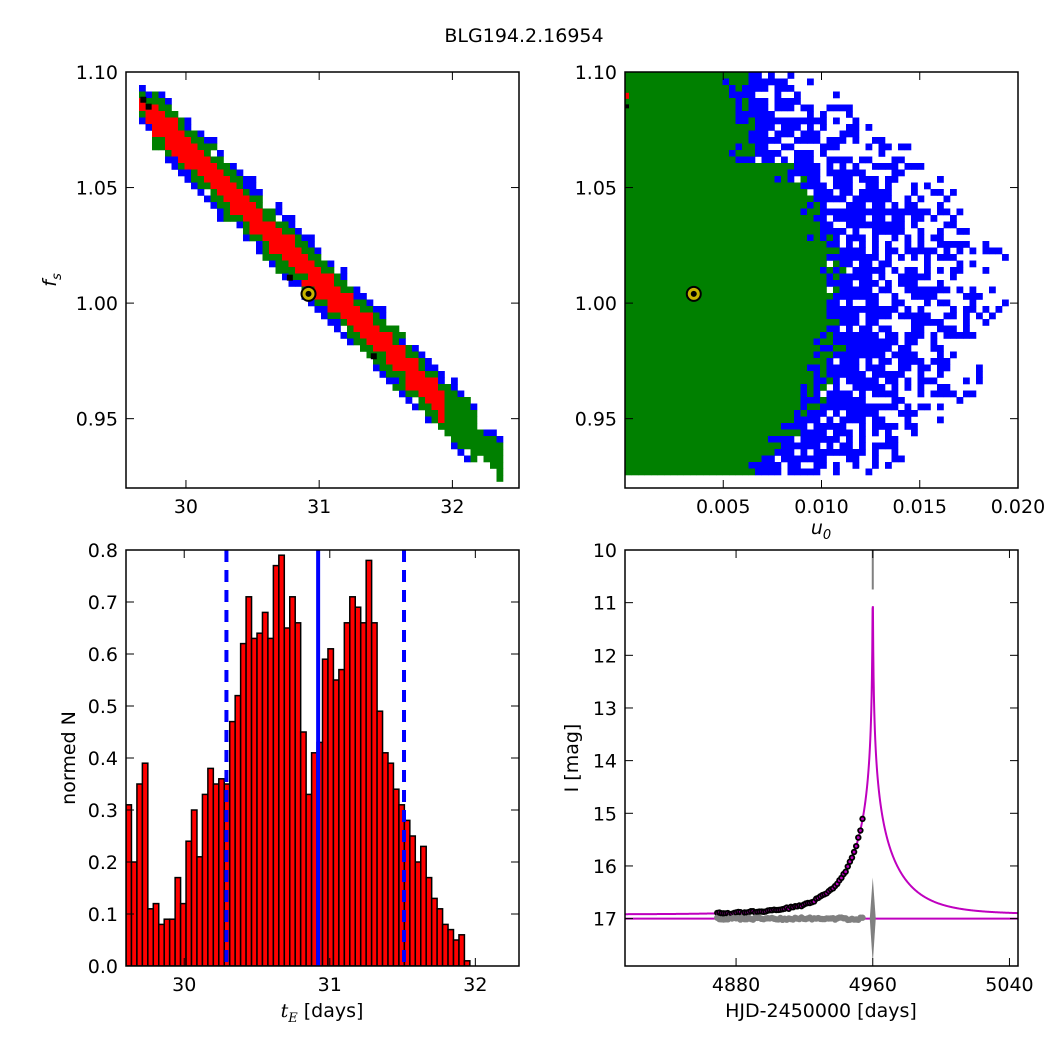 The height and width of the screenshot is (1050, 1050). Describe the element at coordinates (862, 819) in the screenshot. I see `data-point-center` at that location.